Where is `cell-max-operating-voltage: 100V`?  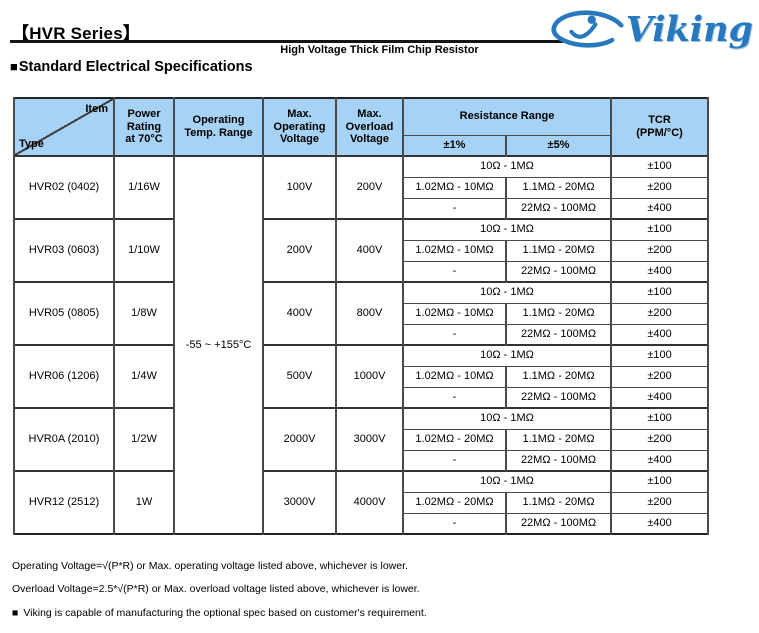
cell-max-operating-voltage: 100V is located at coordinates (299, 187).